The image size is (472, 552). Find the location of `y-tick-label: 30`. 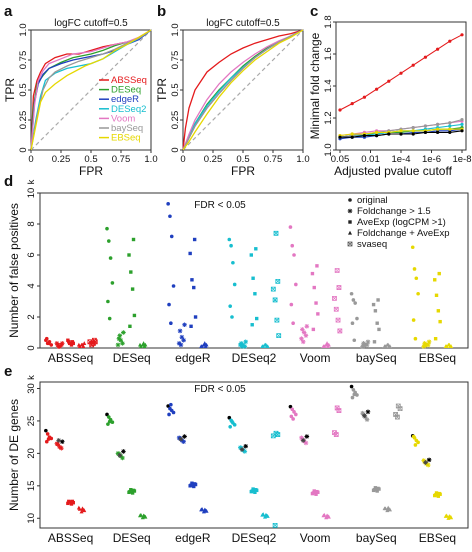

y-tick-label: 30 is located at coordinates (31, 388).